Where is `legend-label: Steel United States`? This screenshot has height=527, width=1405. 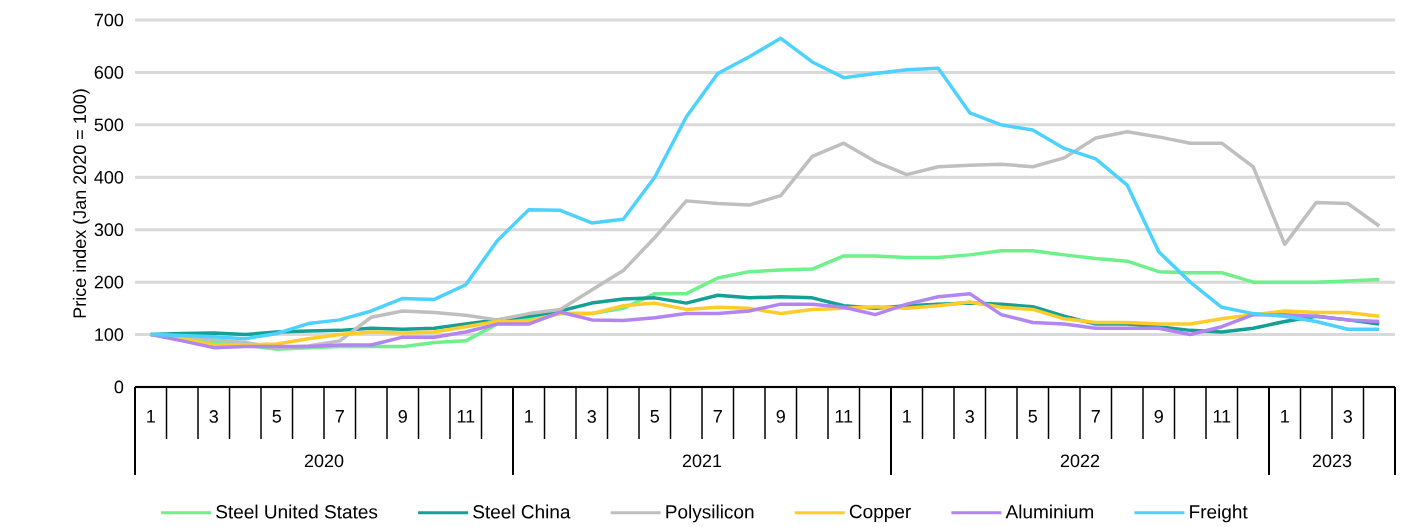
legend-label: Steel United States is located at coordinates (297, 511).